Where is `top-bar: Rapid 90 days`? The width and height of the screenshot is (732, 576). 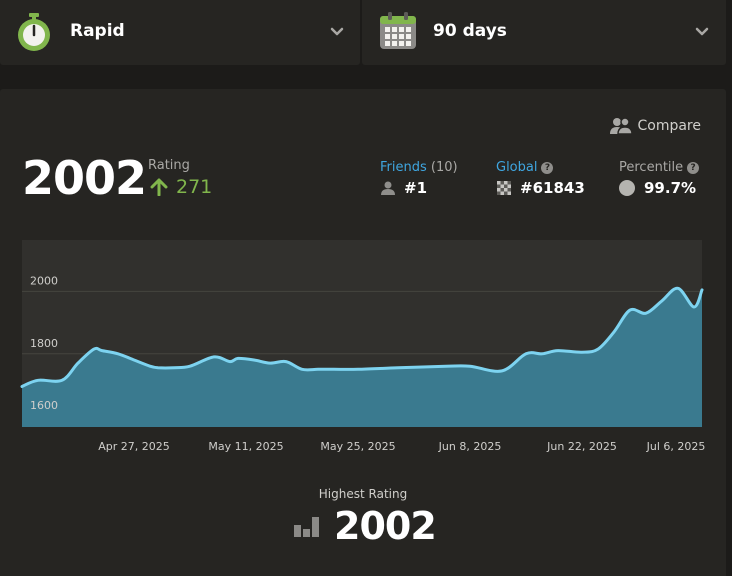 top-bar: Rapid 90 days is located at coordinates (363, 32).